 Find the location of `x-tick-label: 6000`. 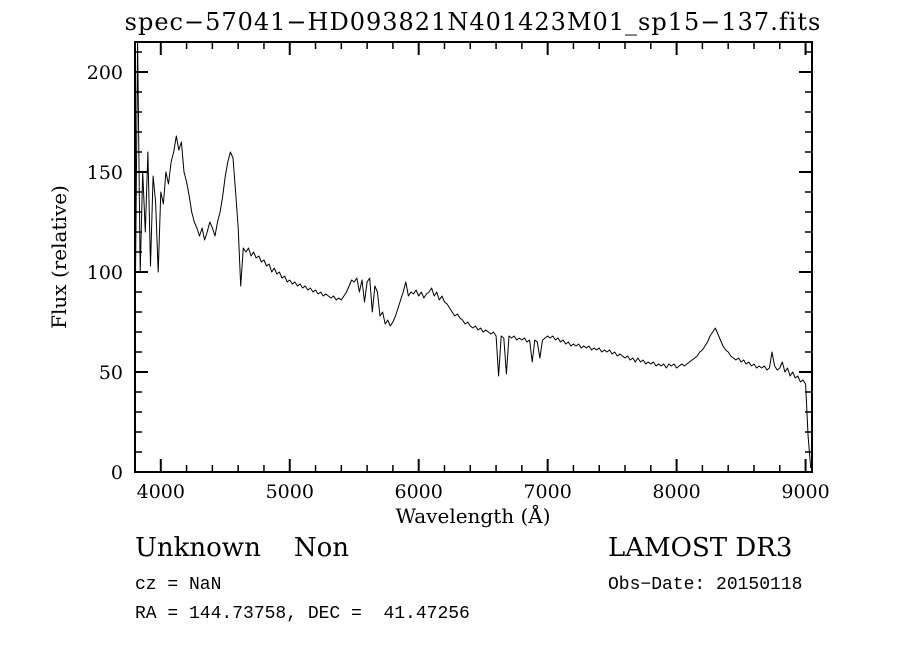

x-tick-label: 6000 is located at coordinates (419, 492).